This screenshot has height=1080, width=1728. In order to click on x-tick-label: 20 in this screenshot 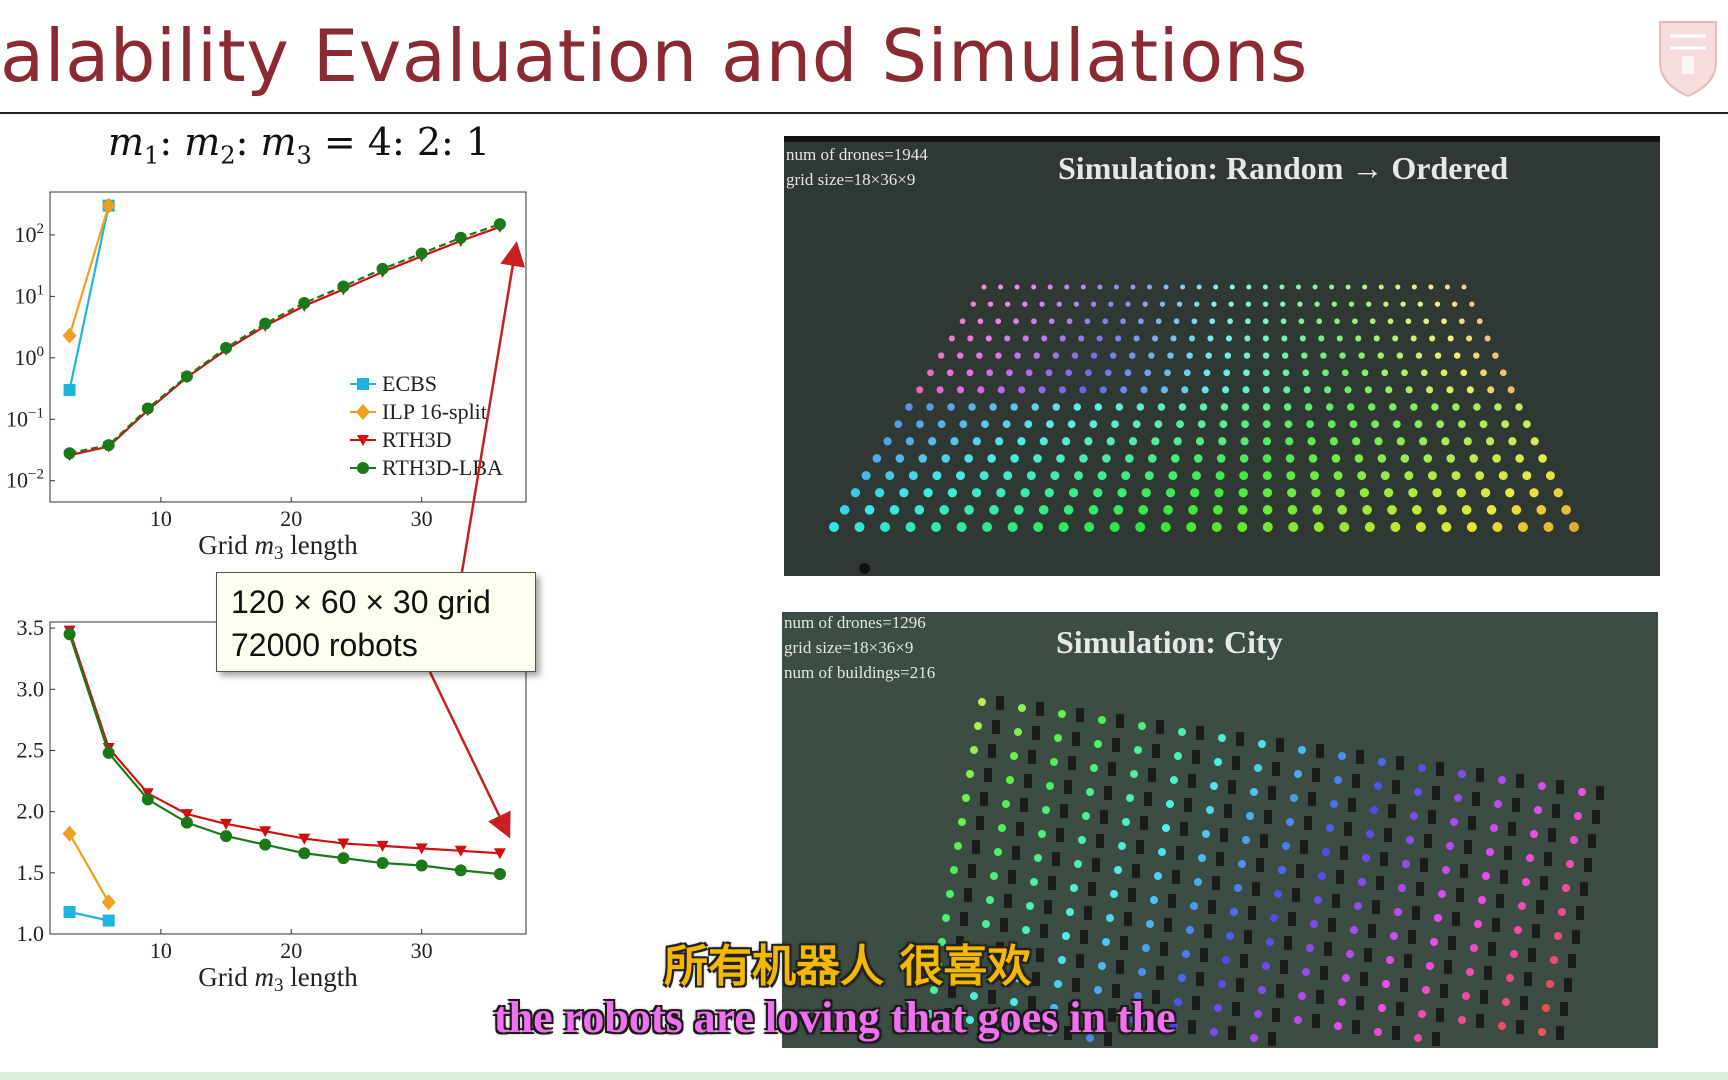, I will do `click(291, 950)`.